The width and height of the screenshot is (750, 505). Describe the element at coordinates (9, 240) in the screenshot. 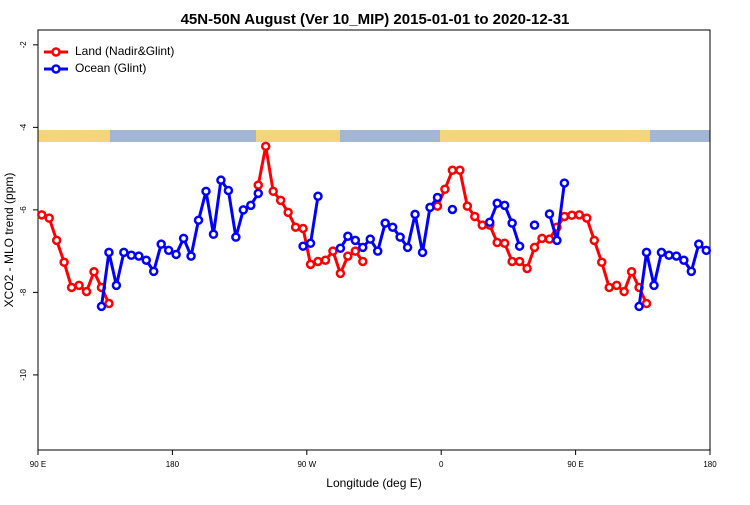

I see `y-axis-label: XCO2 - MLO trend (ppm)` at that location.